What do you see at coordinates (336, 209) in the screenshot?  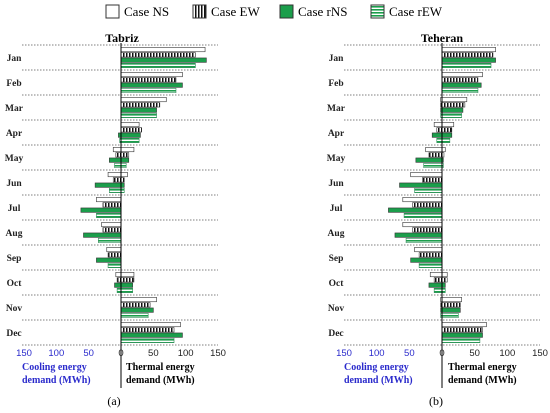 I see `teheran-category-label-jul: Jul` at bounding box center [336, 209].